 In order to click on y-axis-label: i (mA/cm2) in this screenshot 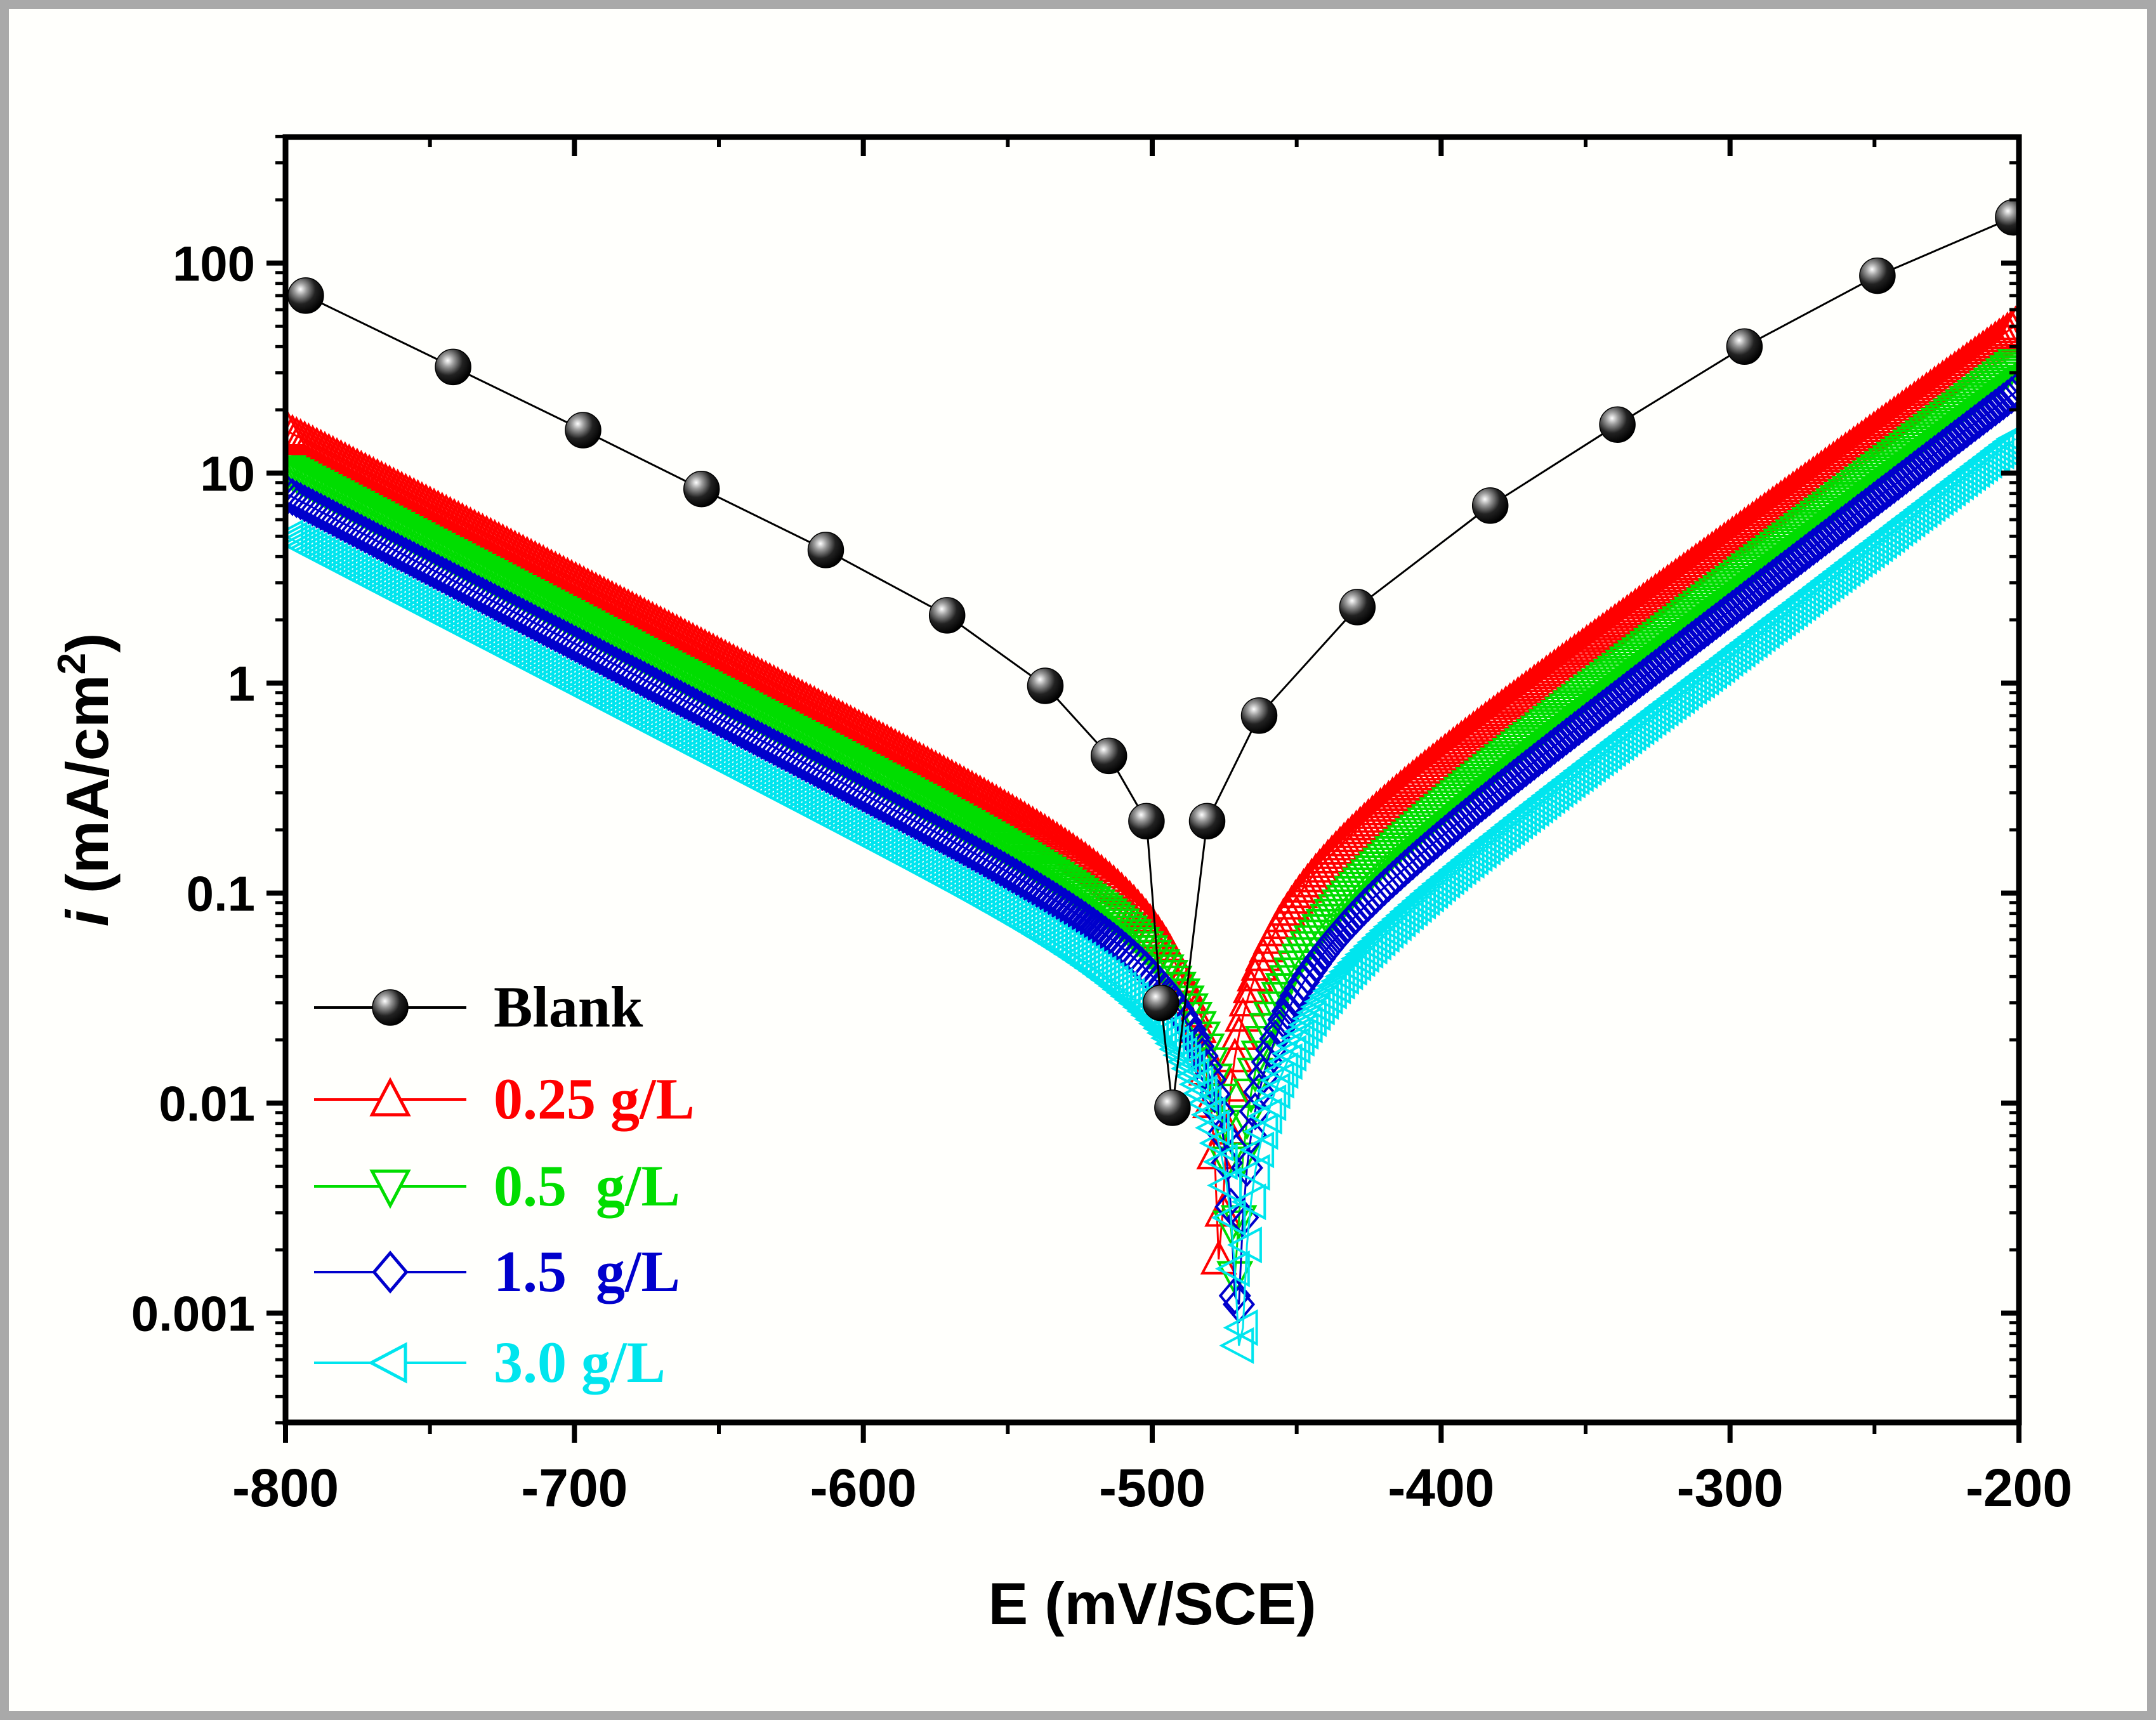, I will do `click(86, 780)`.